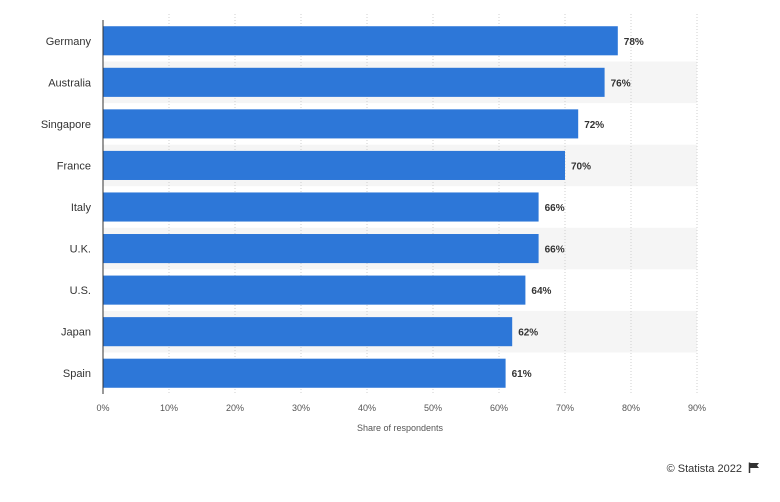 Image resolution: width=780 pixels, height=502 pixels. I want to click on data-label: 72%, so click(594, 125).